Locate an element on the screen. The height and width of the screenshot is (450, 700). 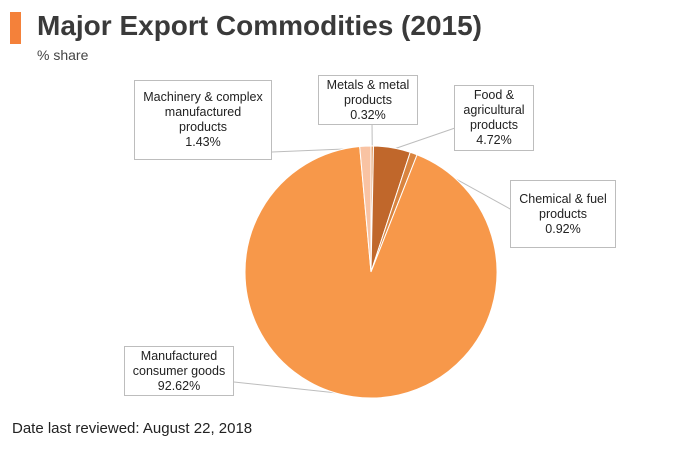
label-line: Food & is located at coordinates (494, 95).